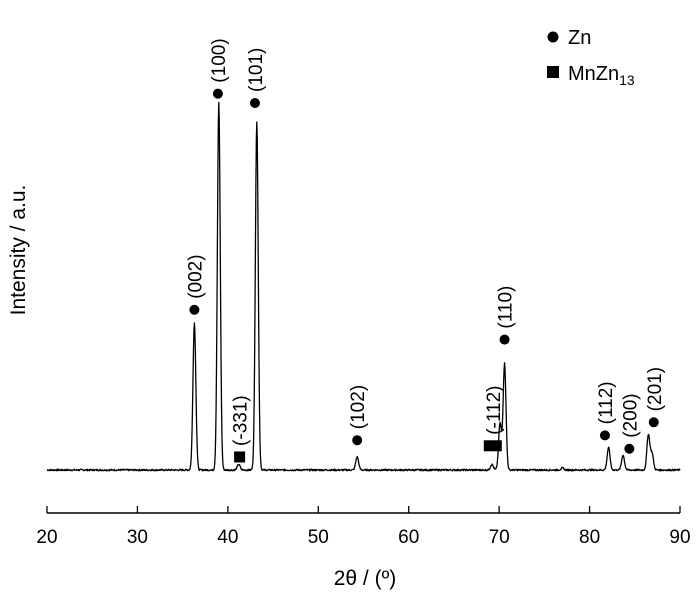  What do you see at coordinates (18, 250) in the screenshot?
I see `y-axis-title: Intensity / a.u.` at bounding box center [18, 250].